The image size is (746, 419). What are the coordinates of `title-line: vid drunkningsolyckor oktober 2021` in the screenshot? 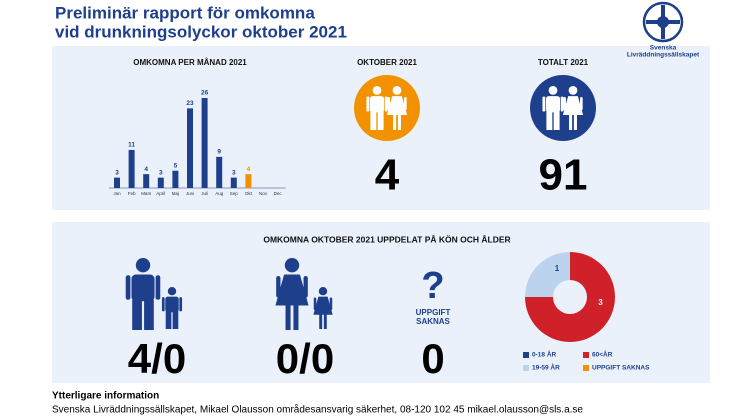 It's located at (201, 31).